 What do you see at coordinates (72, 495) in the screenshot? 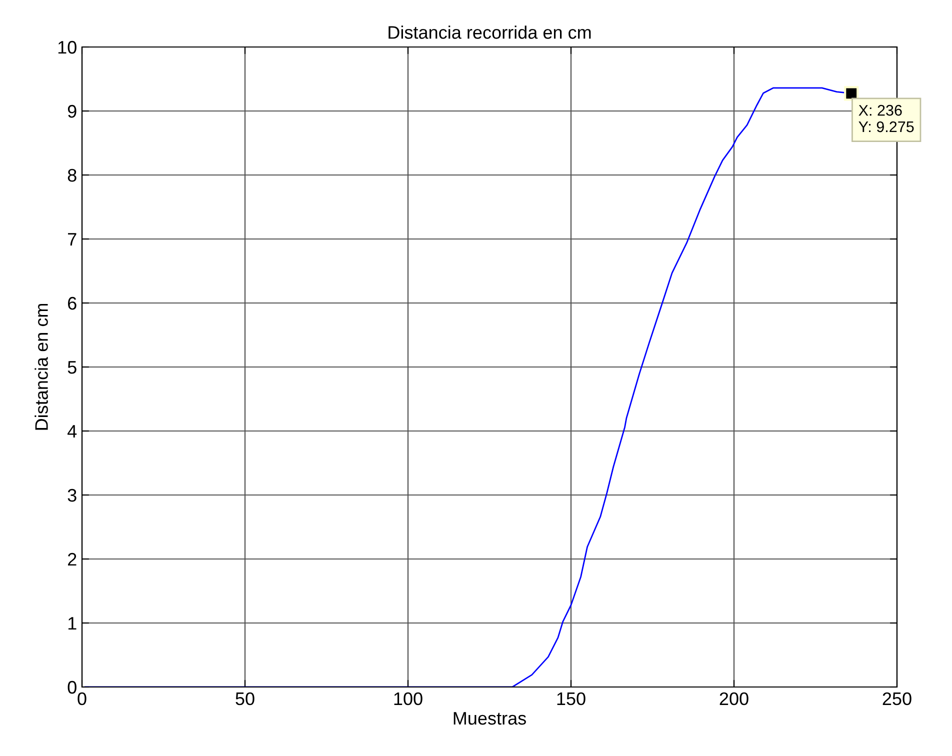
I see `y-tick-label: 3` at bounding box center [72, 495].